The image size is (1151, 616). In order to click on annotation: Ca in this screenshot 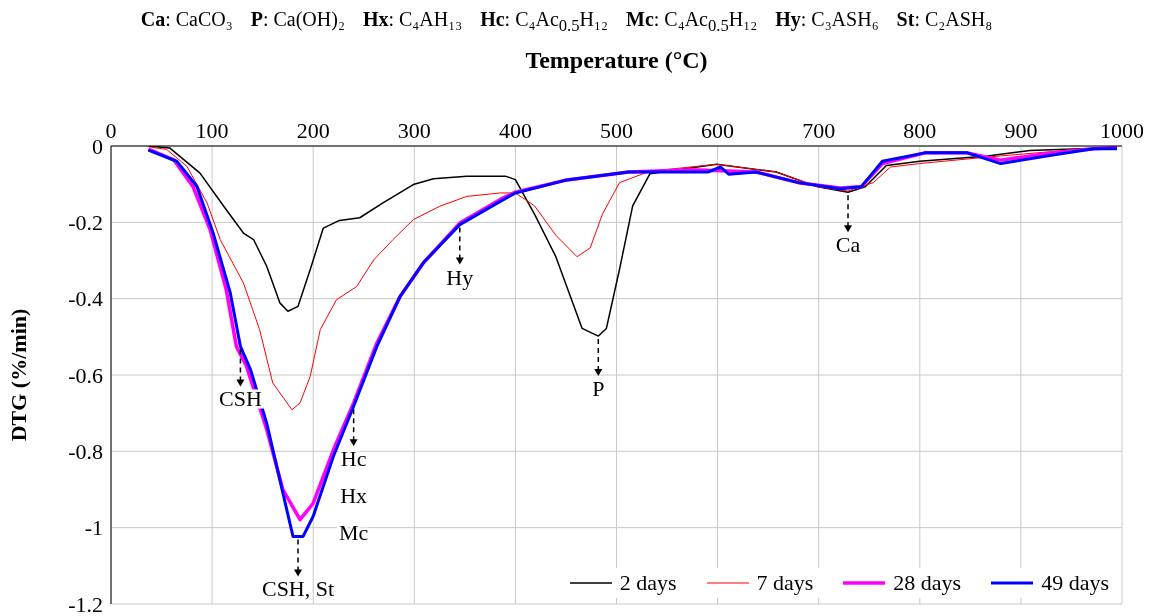, I will do `click(848, 245)`.